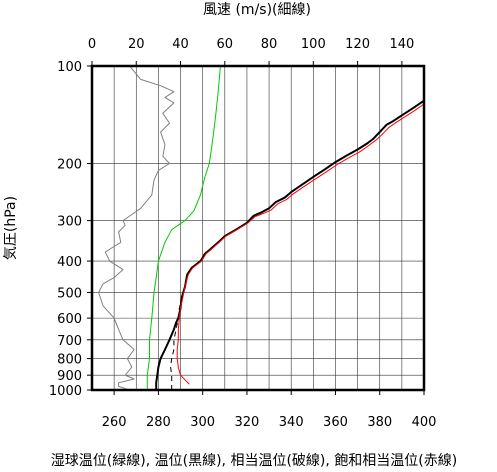 The image size is (497, 472). I want to click on x-bottom-tick-label: 400, so click(424, 422).